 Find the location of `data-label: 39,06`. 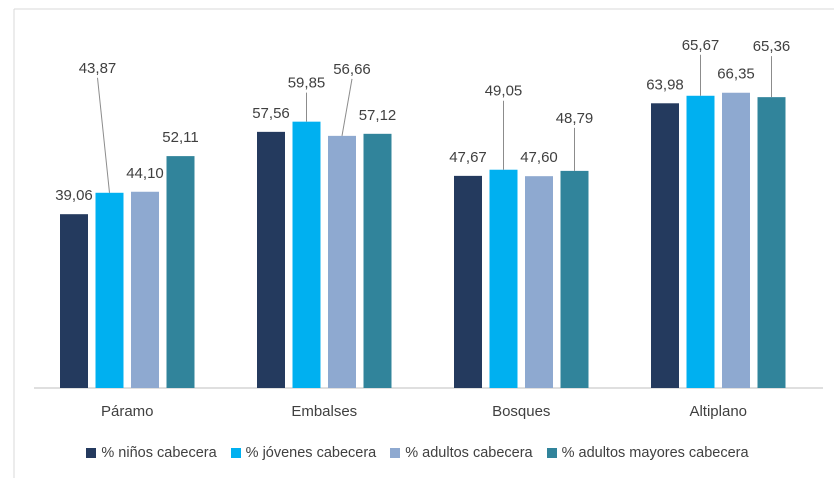

data-label: 39,06 is located at coordinates (74, 195).